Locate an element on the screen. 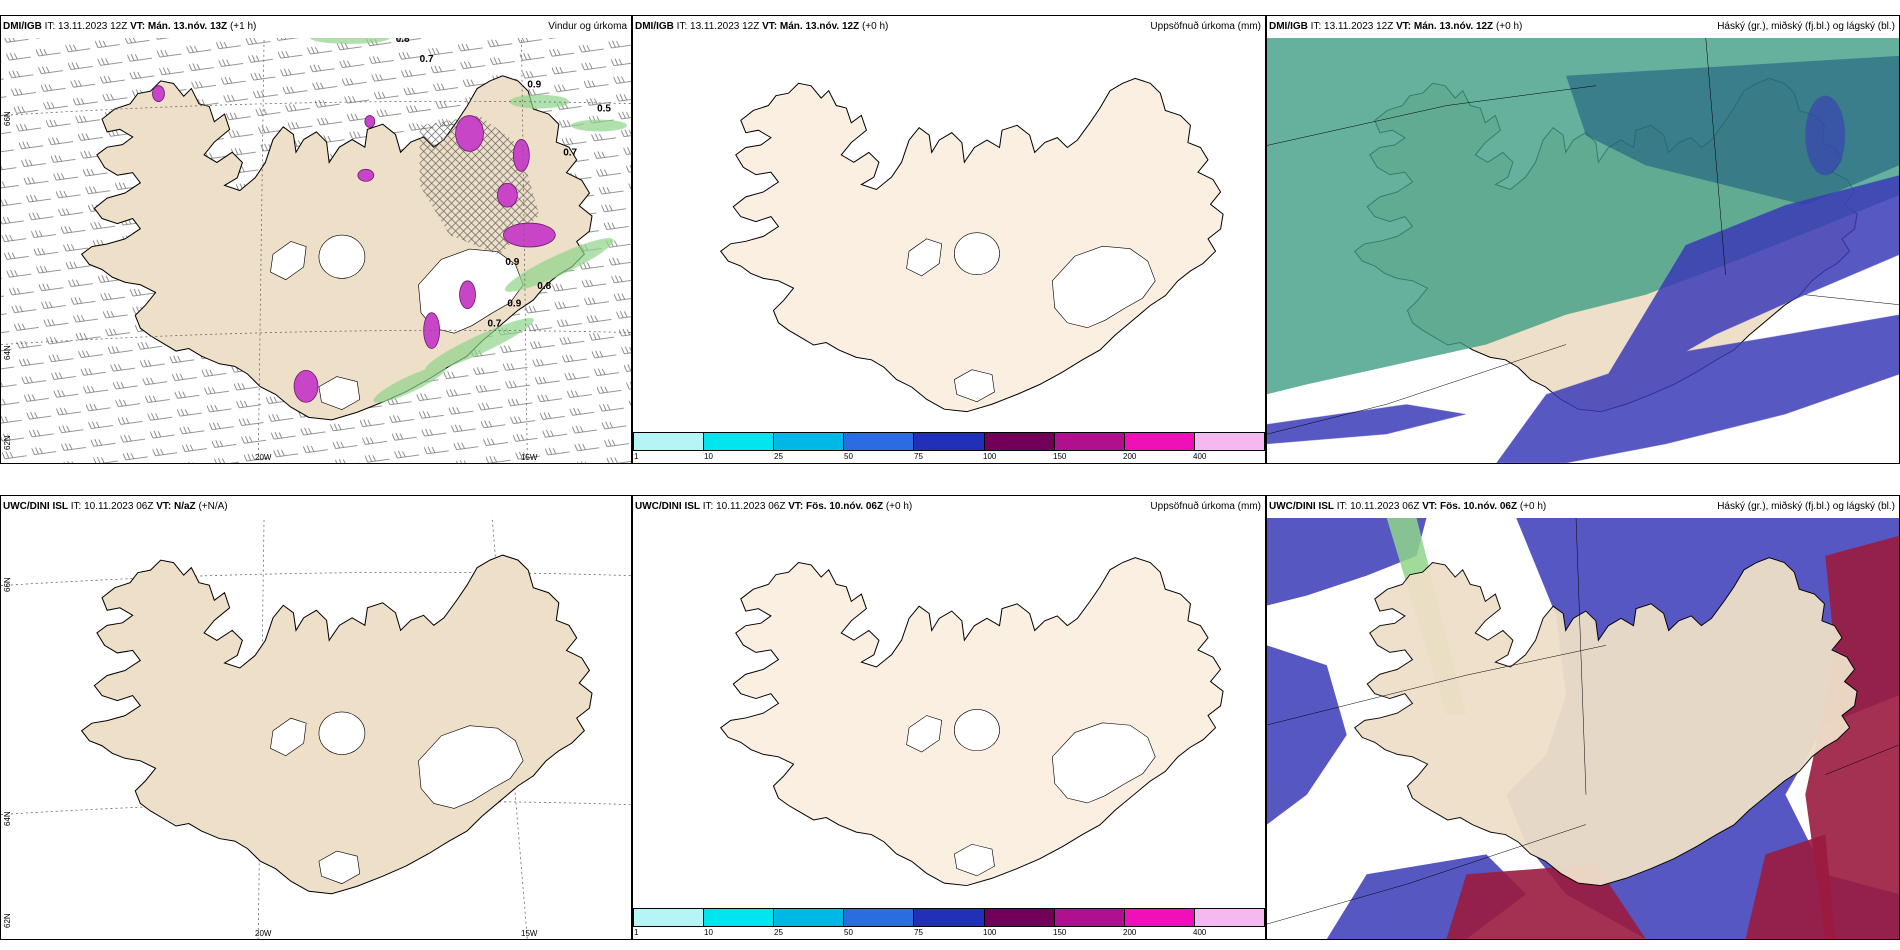 Image resolution: width=1900 pixels, height=950 pixels. valid-time: VT: N/aZ is located at coordinates (176, 506).